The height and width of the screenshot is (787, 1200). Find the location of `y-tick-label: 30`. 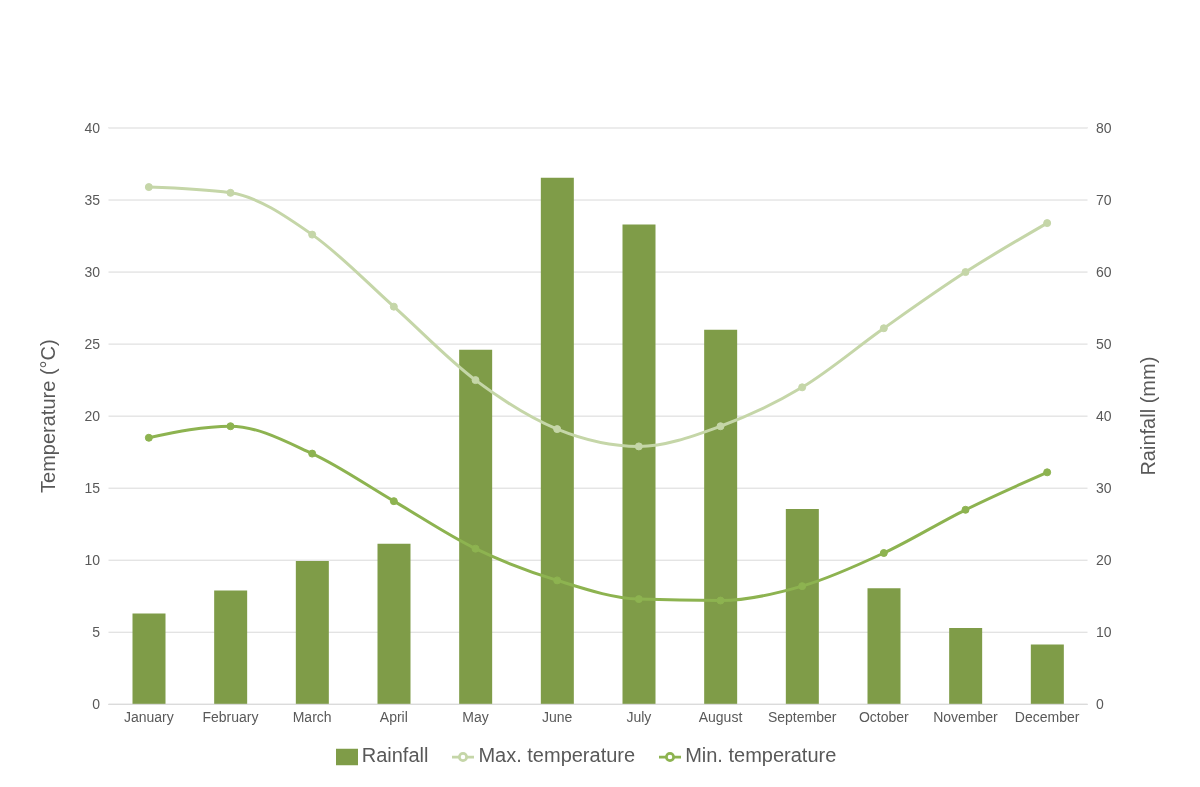

y-tick-label: 30 is located at coordinates (92, 272).